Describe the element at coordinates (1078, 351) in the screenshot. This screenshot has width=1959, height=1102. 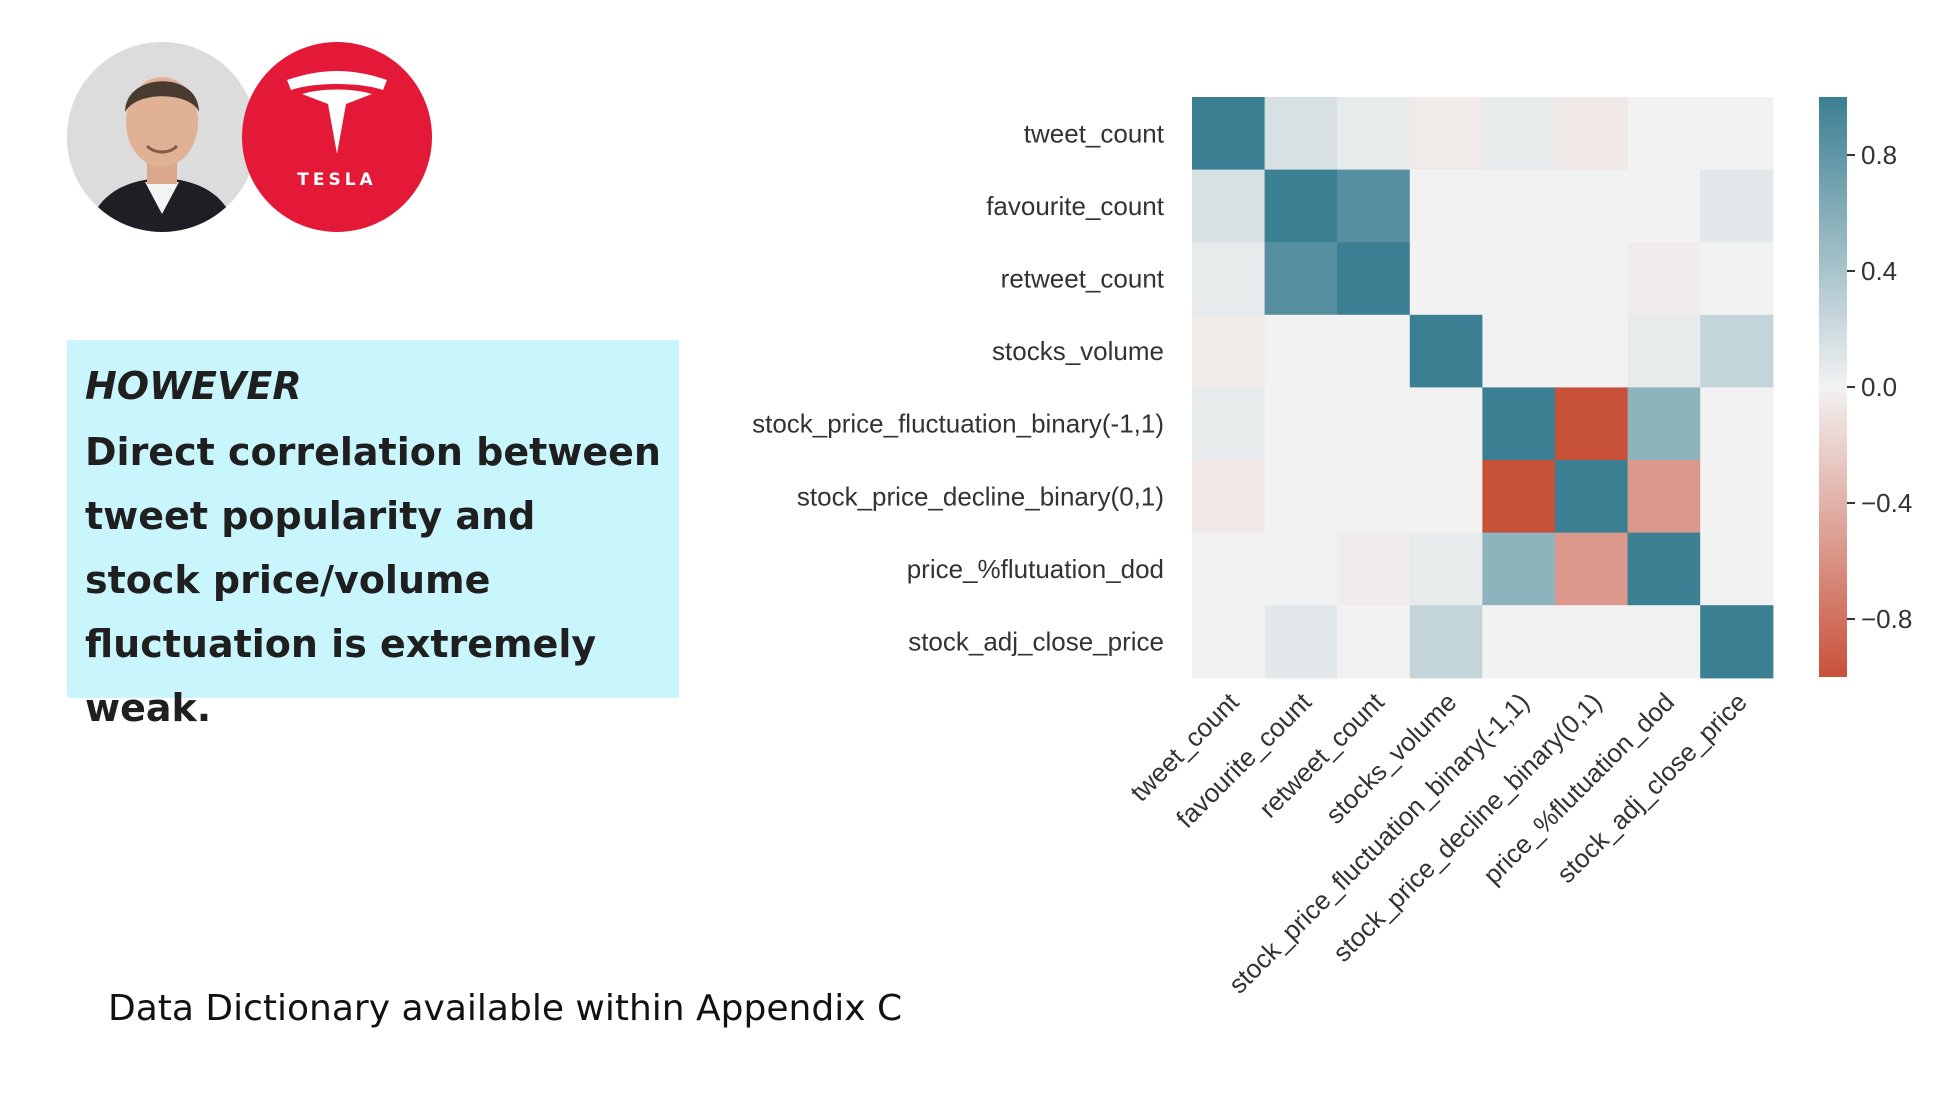
I see `row-label-3: stocks_volume` at that location.